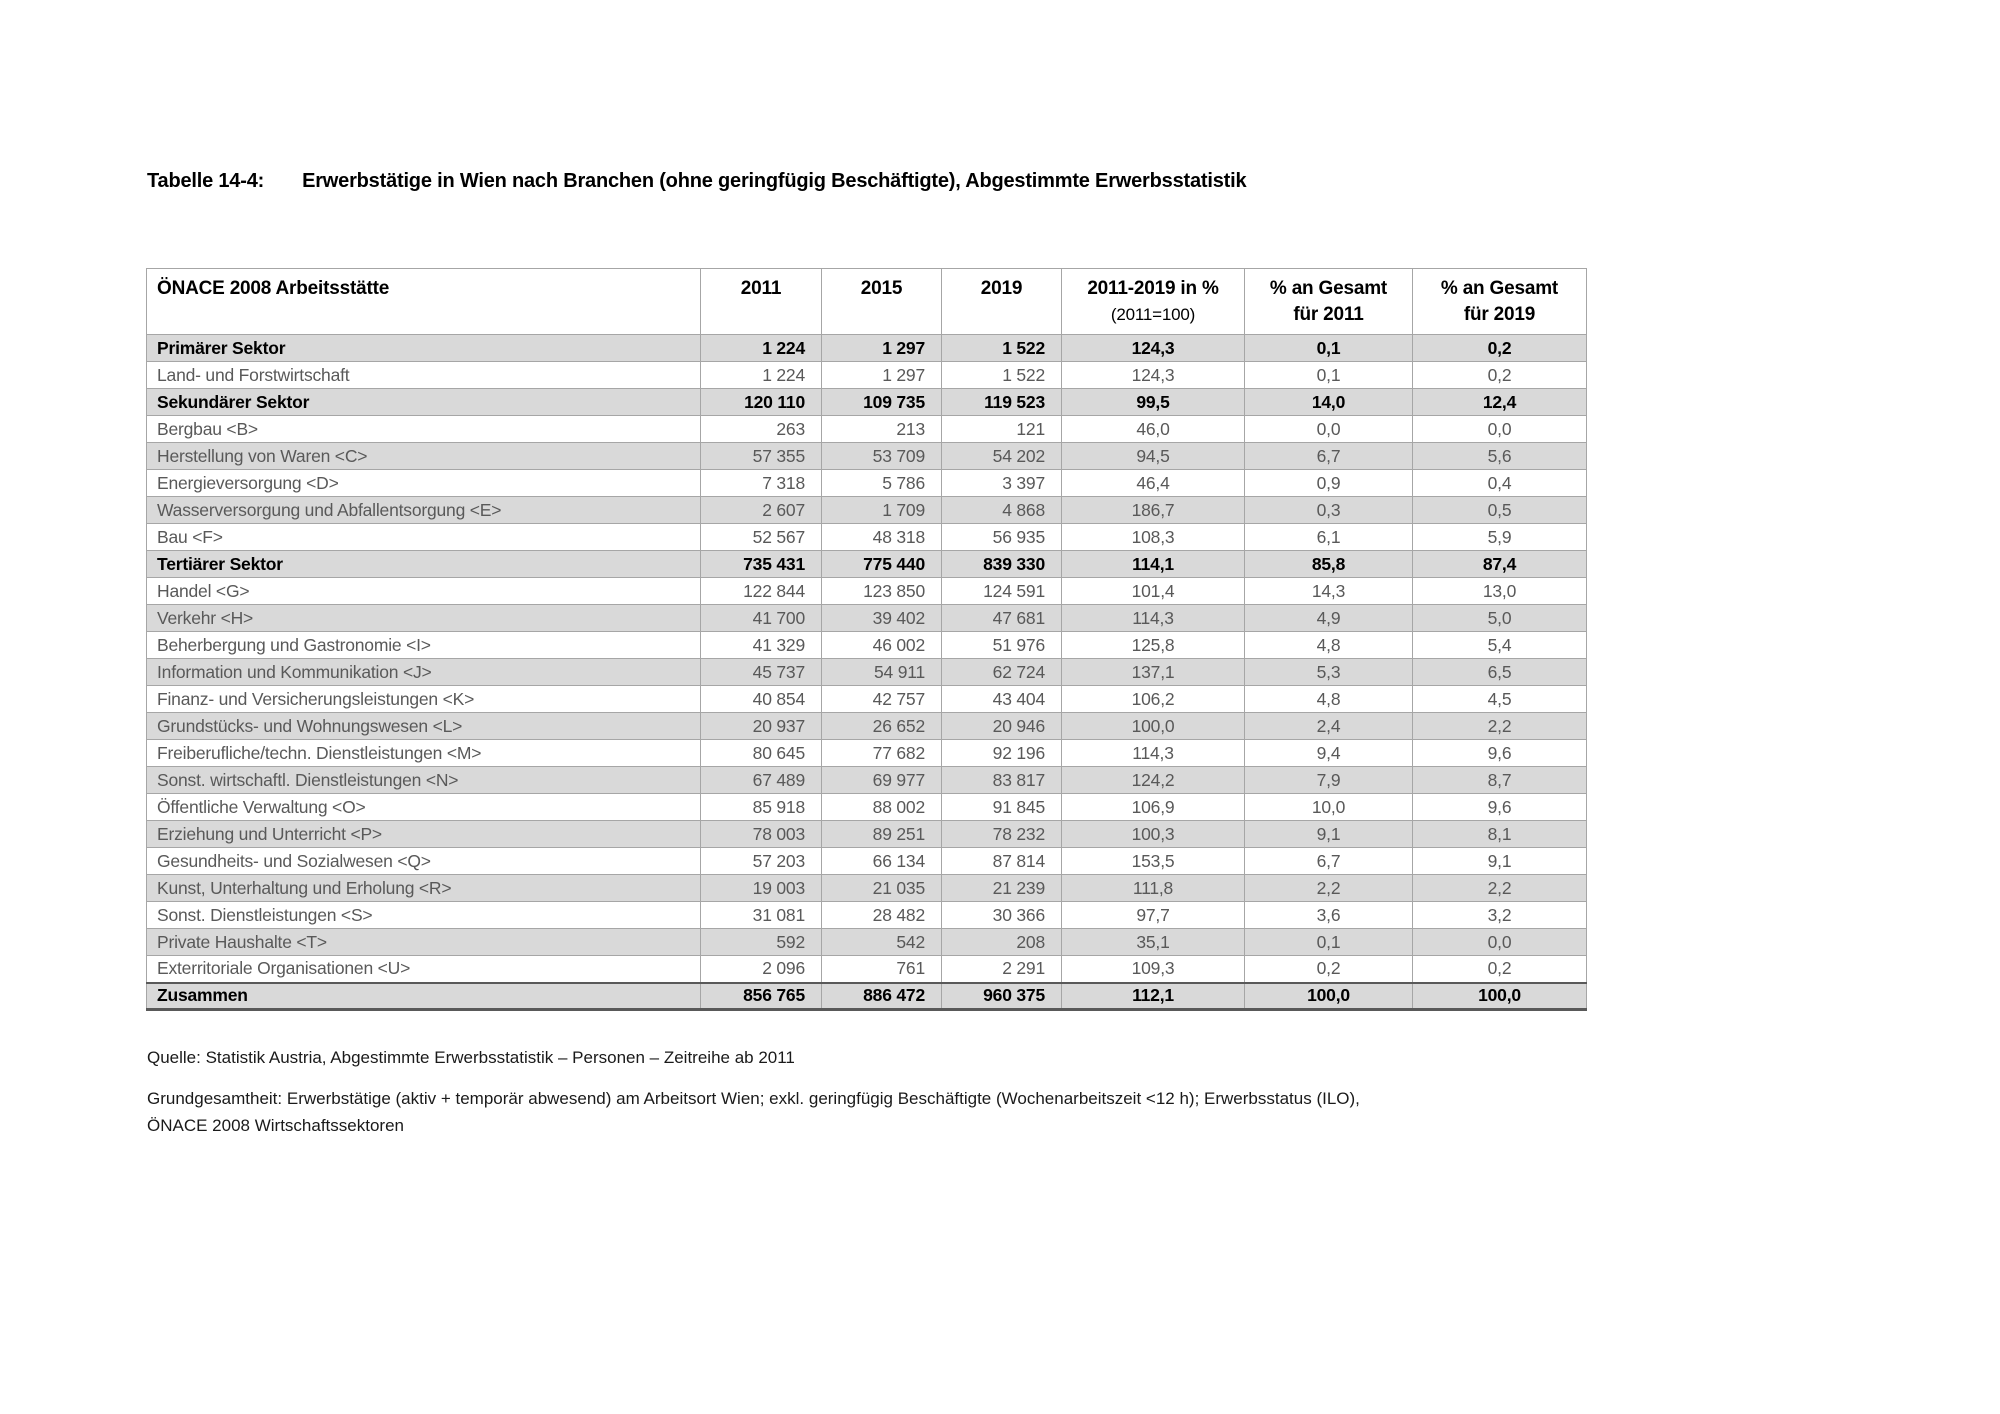  What do you see at coordinates (761, 834) in the screenshot?
I see `row-value: 78 003` at bounding box center [761, 834].